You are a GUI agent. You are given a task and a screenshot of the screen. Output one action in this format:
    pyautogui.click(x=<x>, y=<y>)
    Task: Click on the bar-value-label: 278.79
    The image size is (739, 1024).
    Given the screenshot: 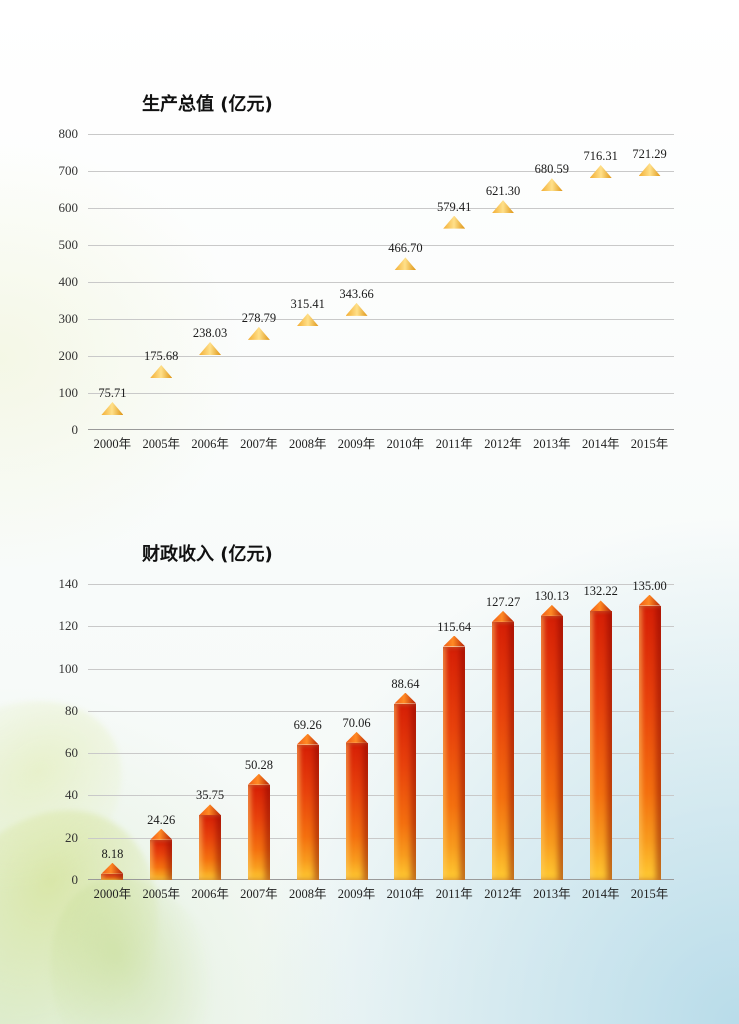 What is the action you would take?
    pyautogui.click(x=259, y=317)
    